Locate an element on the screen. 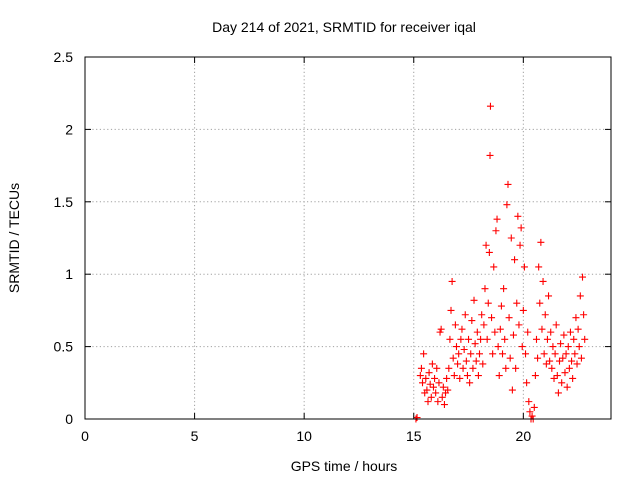 Image resolution: width=640 pixels, height=480 pixels. x-tick-label: 20 is located at coordinates (524, 436).